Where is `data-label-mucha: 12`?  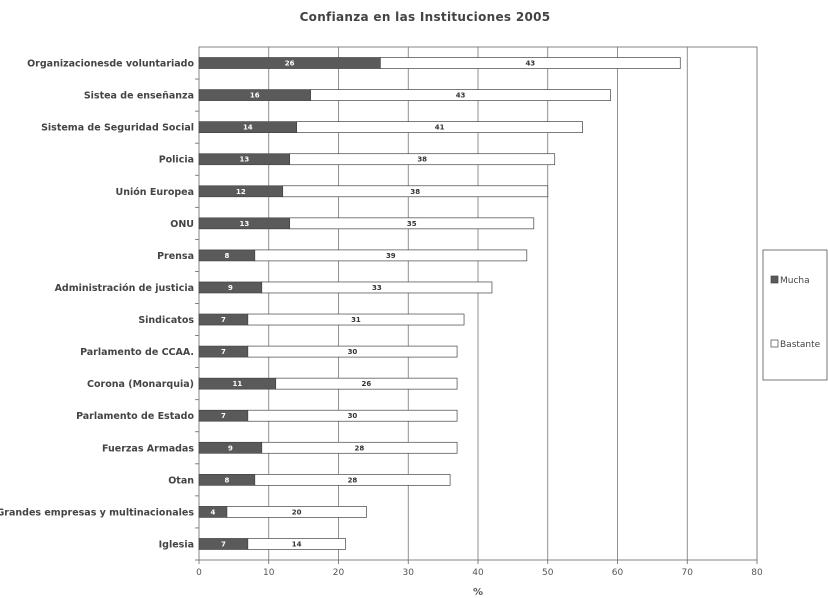 data-label-mucha: 12 is located at coordinates (241, 192).